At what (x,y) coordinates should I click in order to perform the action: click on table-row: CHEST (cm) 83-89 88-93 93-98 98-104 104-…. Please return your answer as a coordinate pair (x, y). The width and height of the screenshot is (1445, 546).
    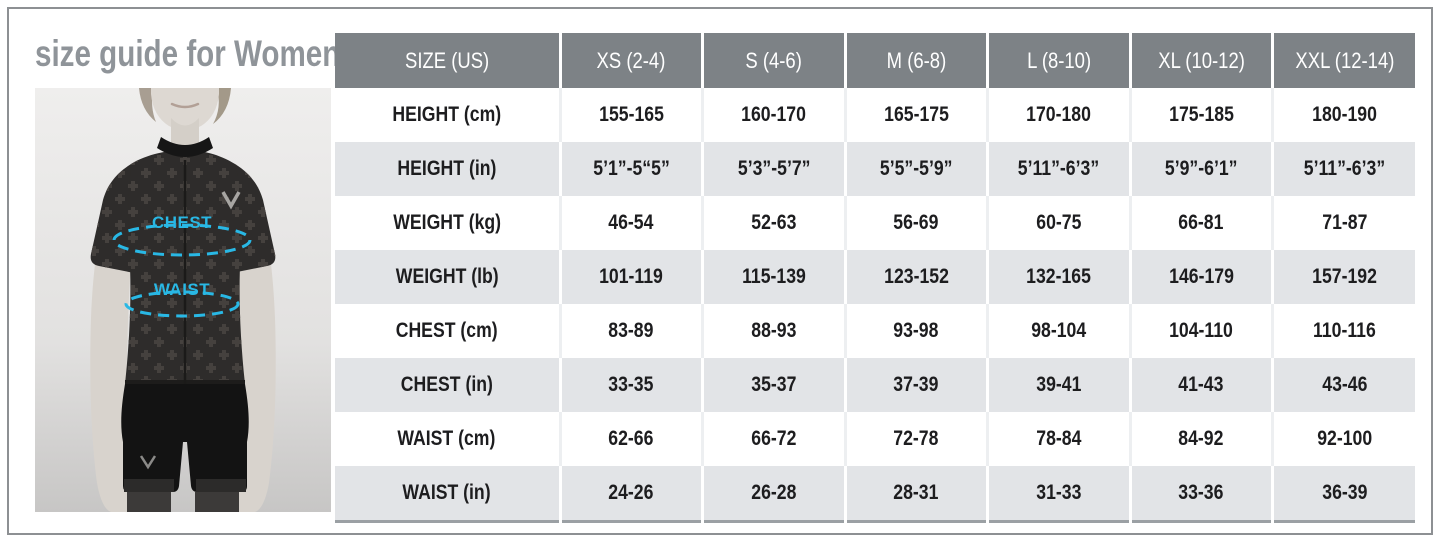
    Looking at the image, I should click on (875, 331).